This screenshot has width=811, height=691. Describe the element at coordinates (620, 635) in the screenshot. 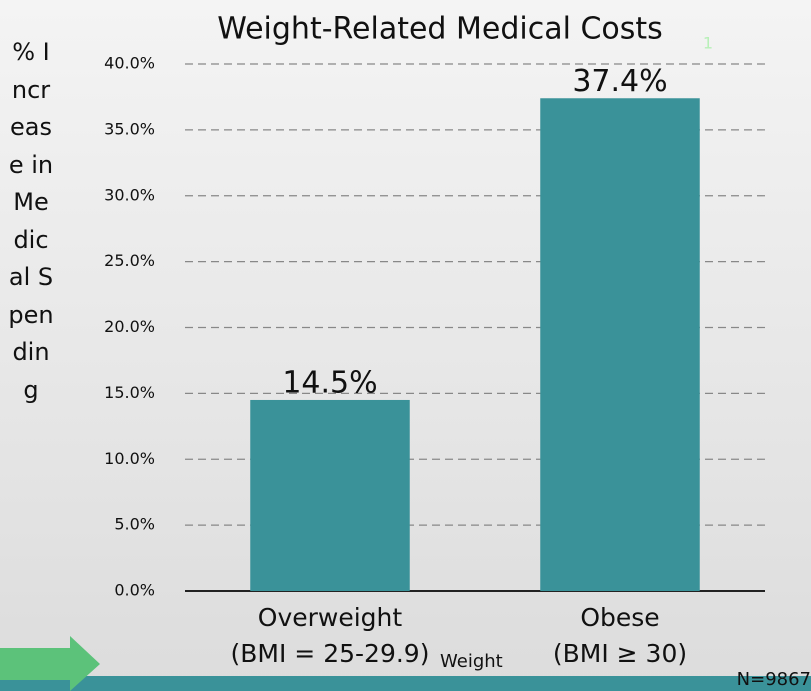

I see `x-tick-label: Obese (BMI ≥ 30)` at that location.